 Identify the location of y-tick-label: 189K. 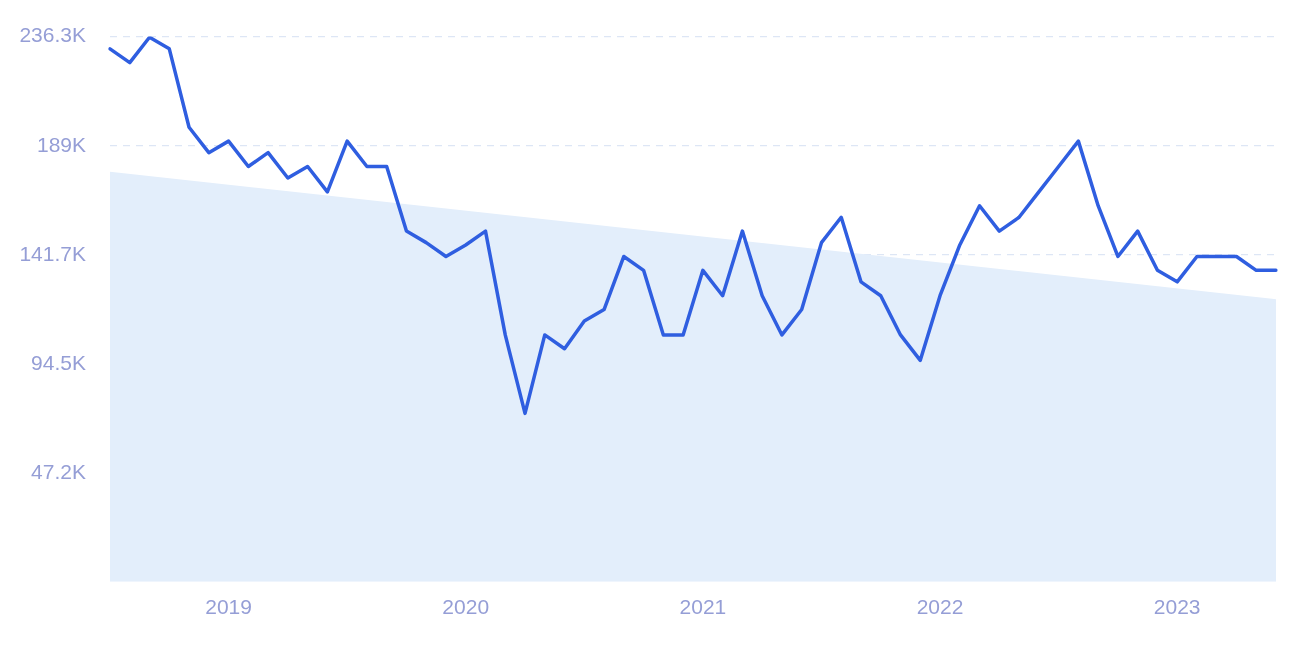
(61, 144).